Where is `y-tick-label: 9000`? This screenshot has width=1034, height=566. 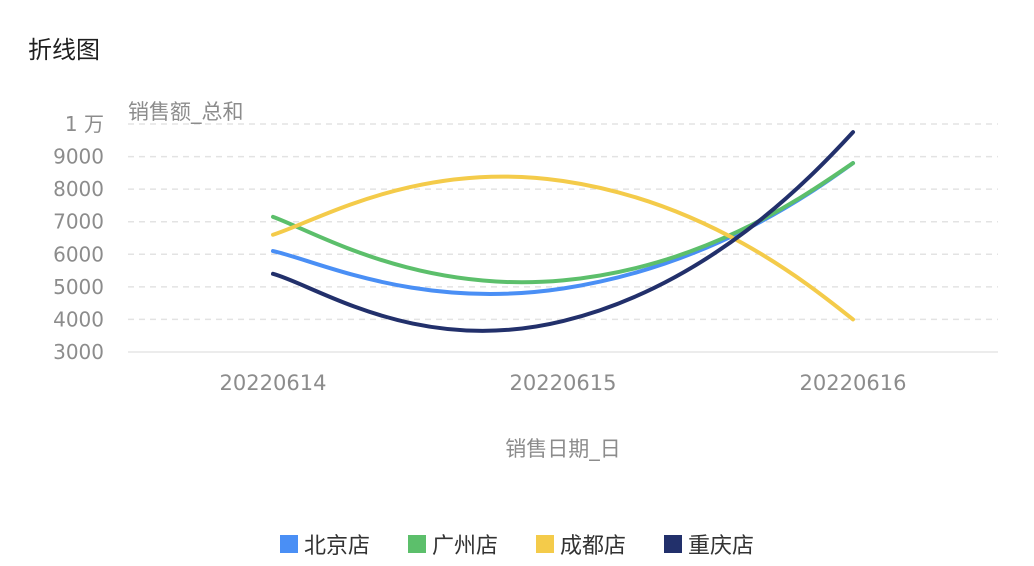 y-tick-label: 9000 is located at coordinates (78, 157).